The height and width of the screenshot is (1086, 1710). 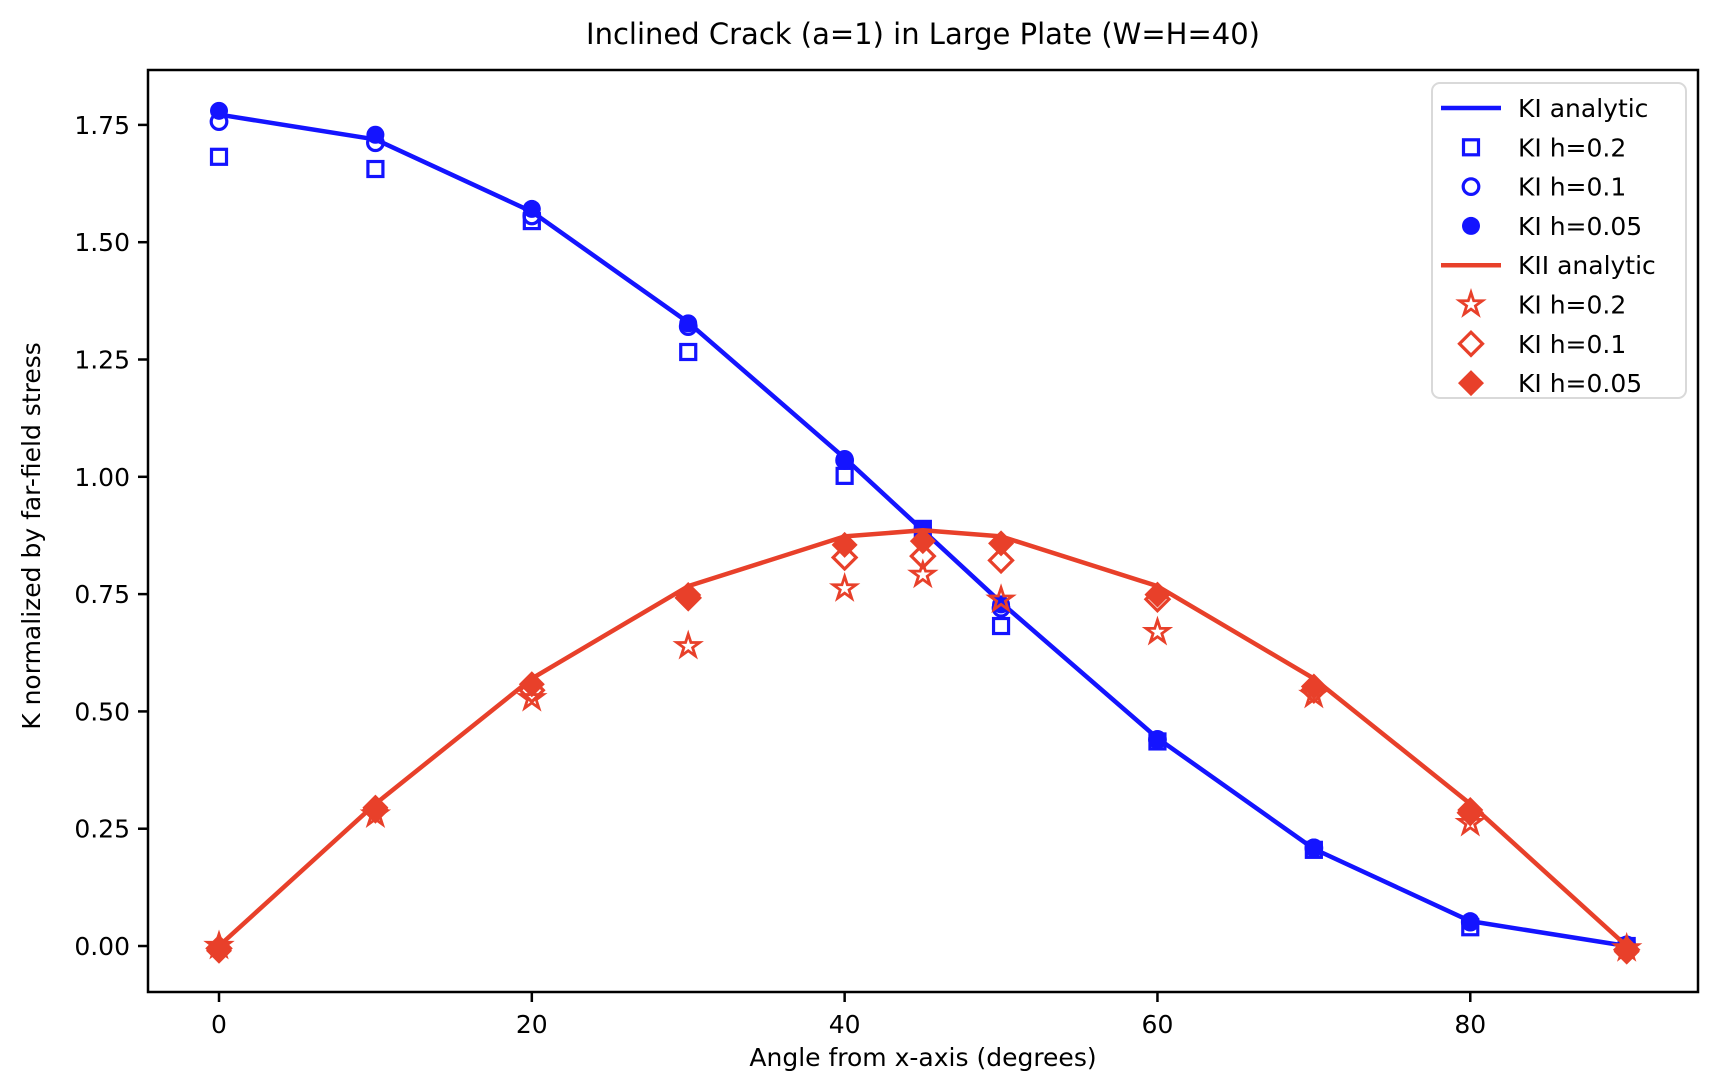 What do you see at coordinates (1158, 1024) in the screenshot?
I see `x-tick-label: 60` at bounding box center [1158, 1024].